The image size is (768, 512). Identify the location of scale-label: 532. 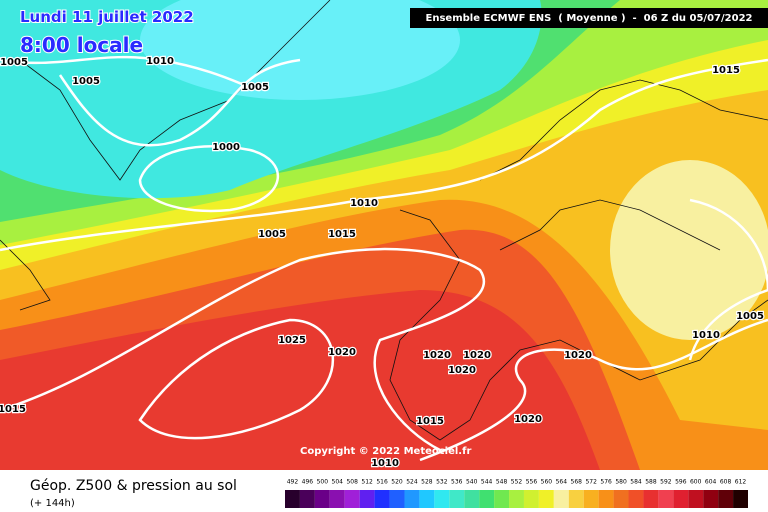
(442, 482).